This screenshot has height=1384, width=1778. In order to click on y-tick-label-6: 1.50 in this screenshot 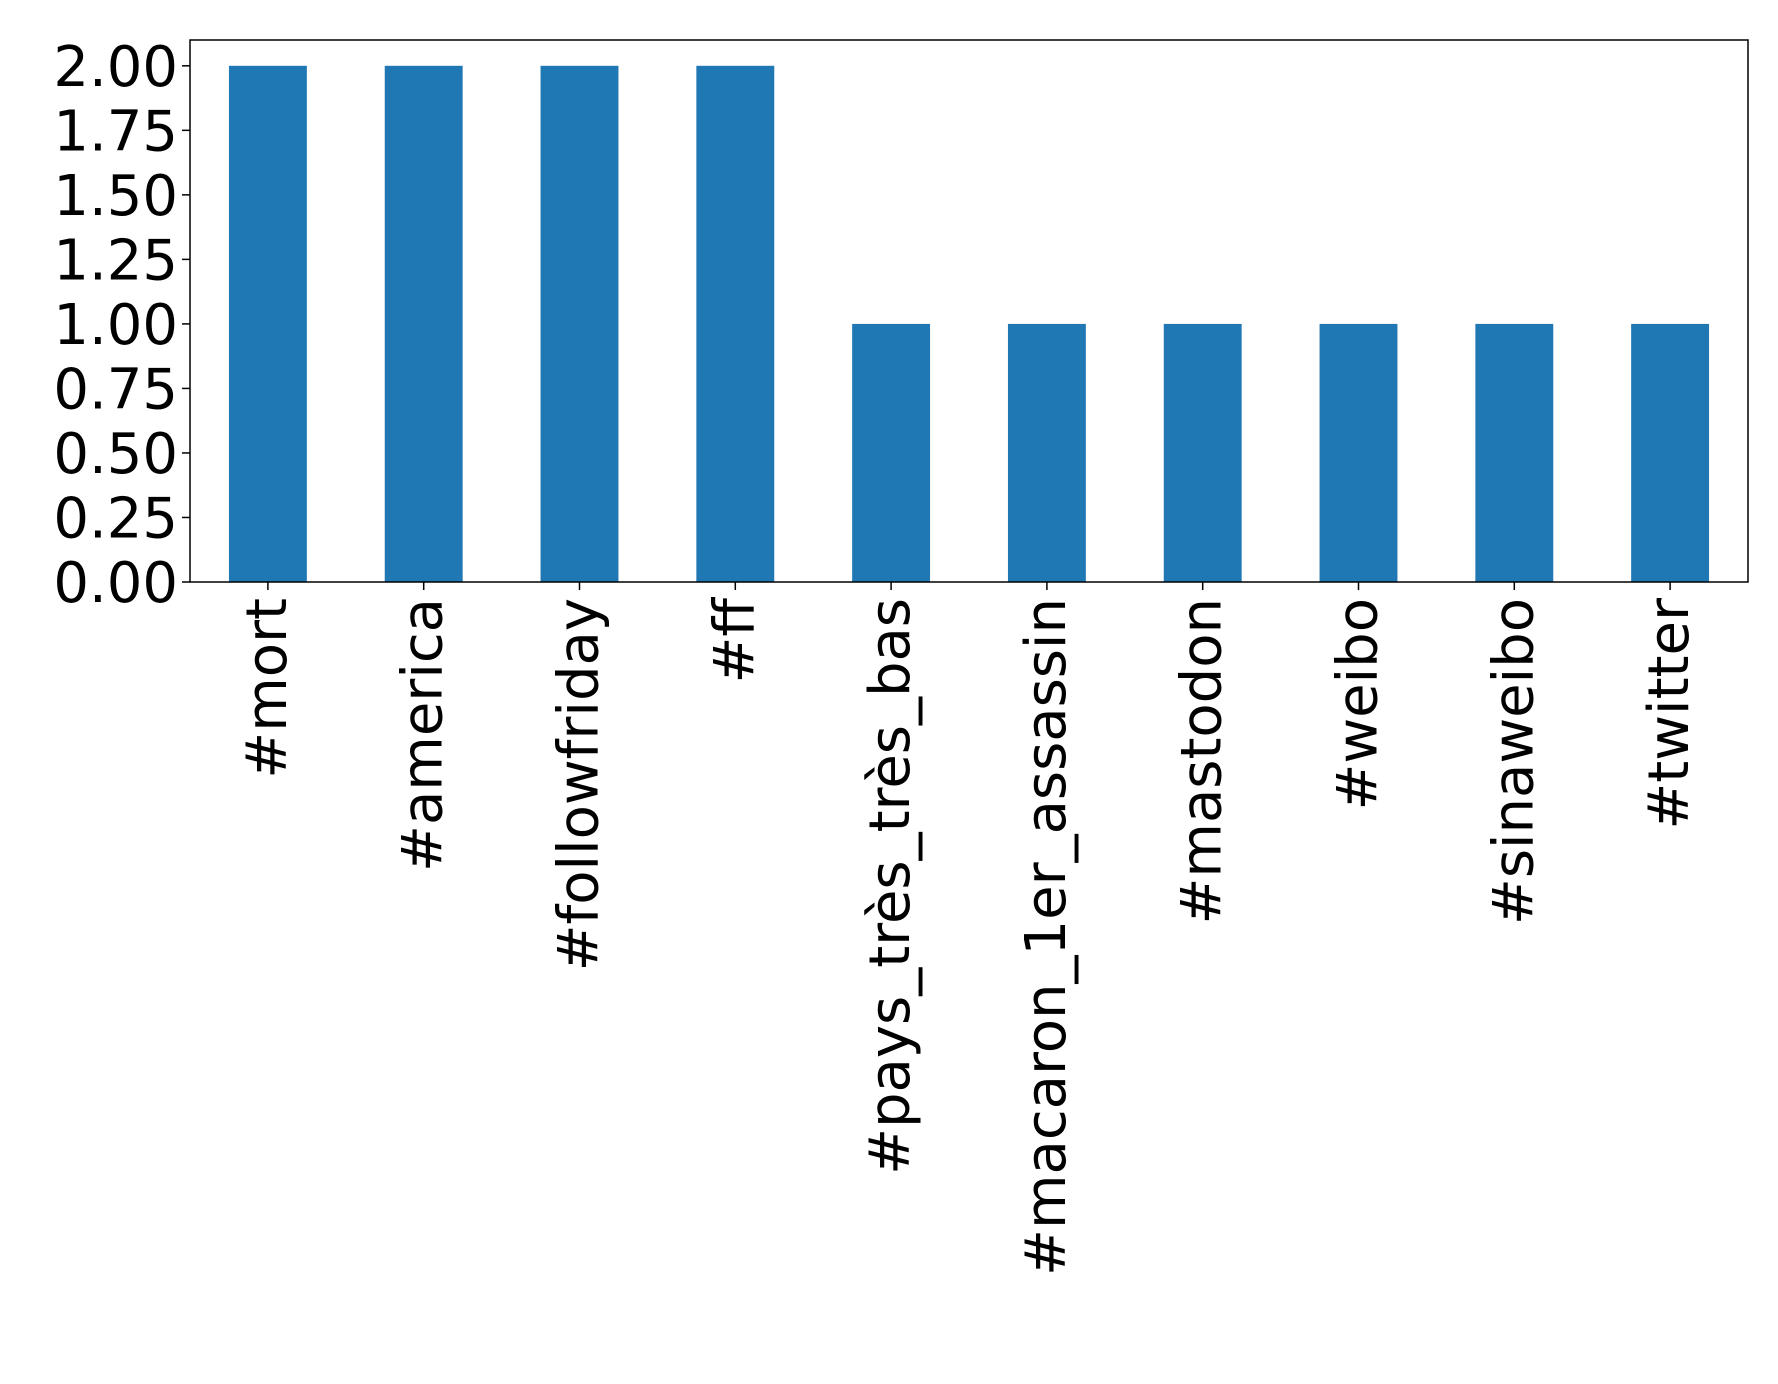, I will do `click(115, 196)`.